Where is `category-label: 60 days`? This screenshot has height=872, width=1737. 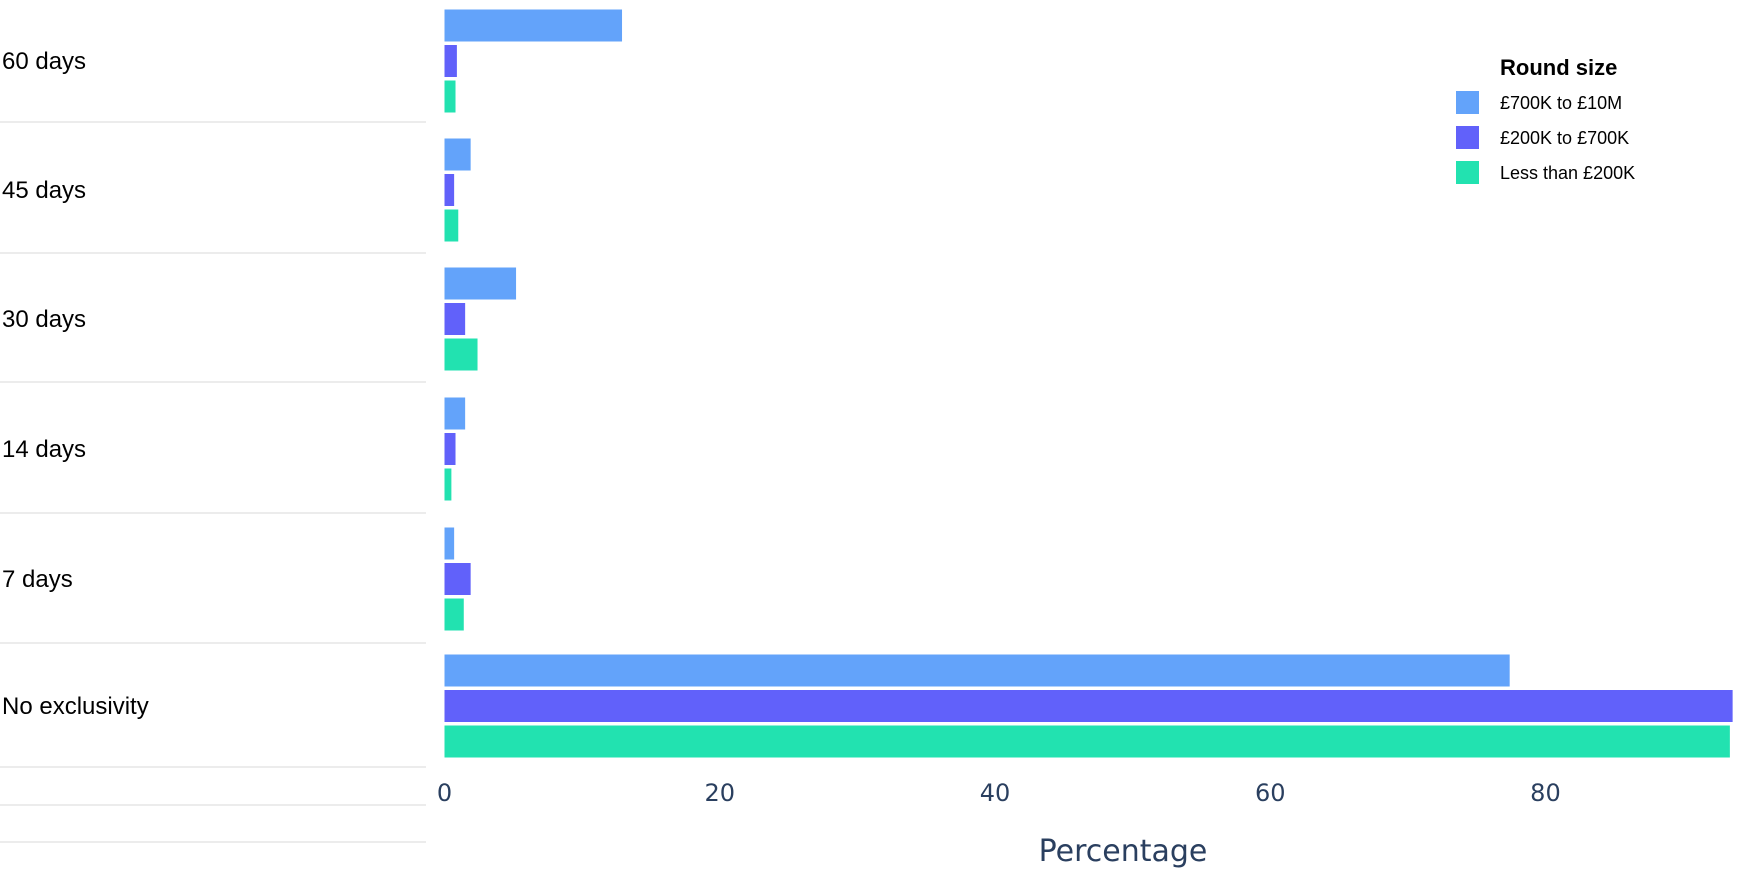 category-label: 60 days is located at coordinates (44, 61).